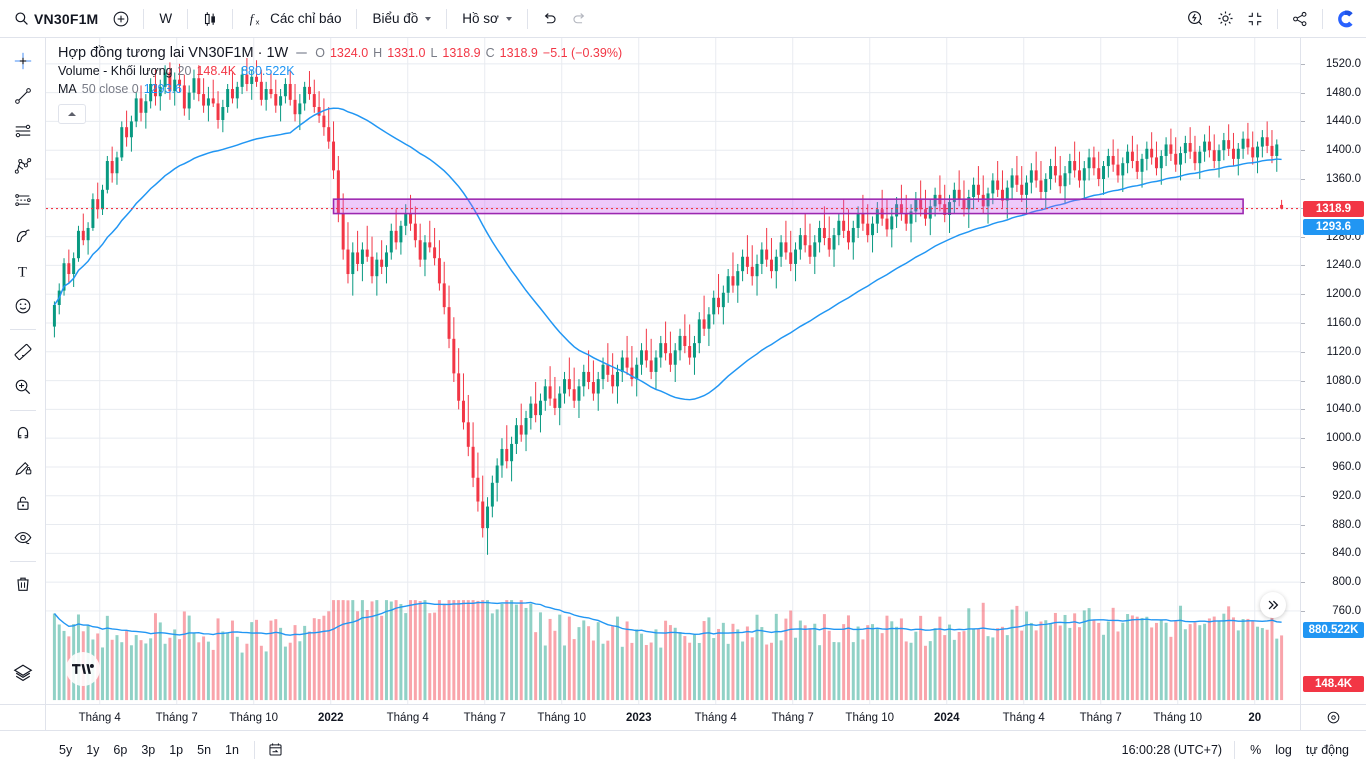  I want to click on fib-retracement-tool, so click(23, 201).